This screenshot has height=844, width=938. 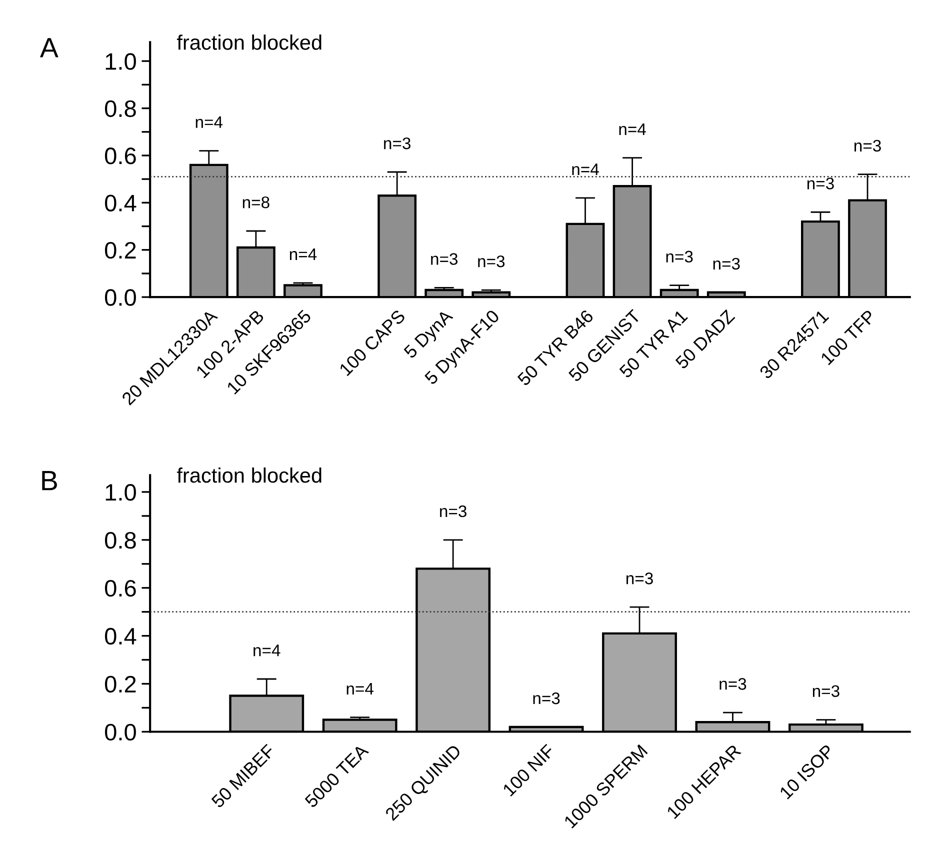 What do you see at coordinates (49, 480) in the screenshot?
I see `chart-title: B` at bounding box center [49, 480].